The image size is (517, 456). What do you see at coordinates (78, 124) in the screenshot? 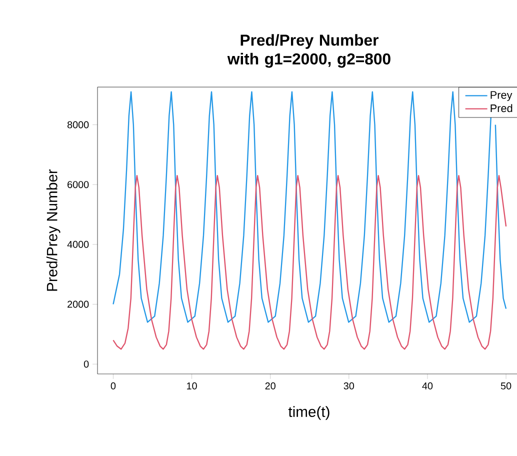
I see `y-tick-label: 8000` at bounding box center [78, 124].